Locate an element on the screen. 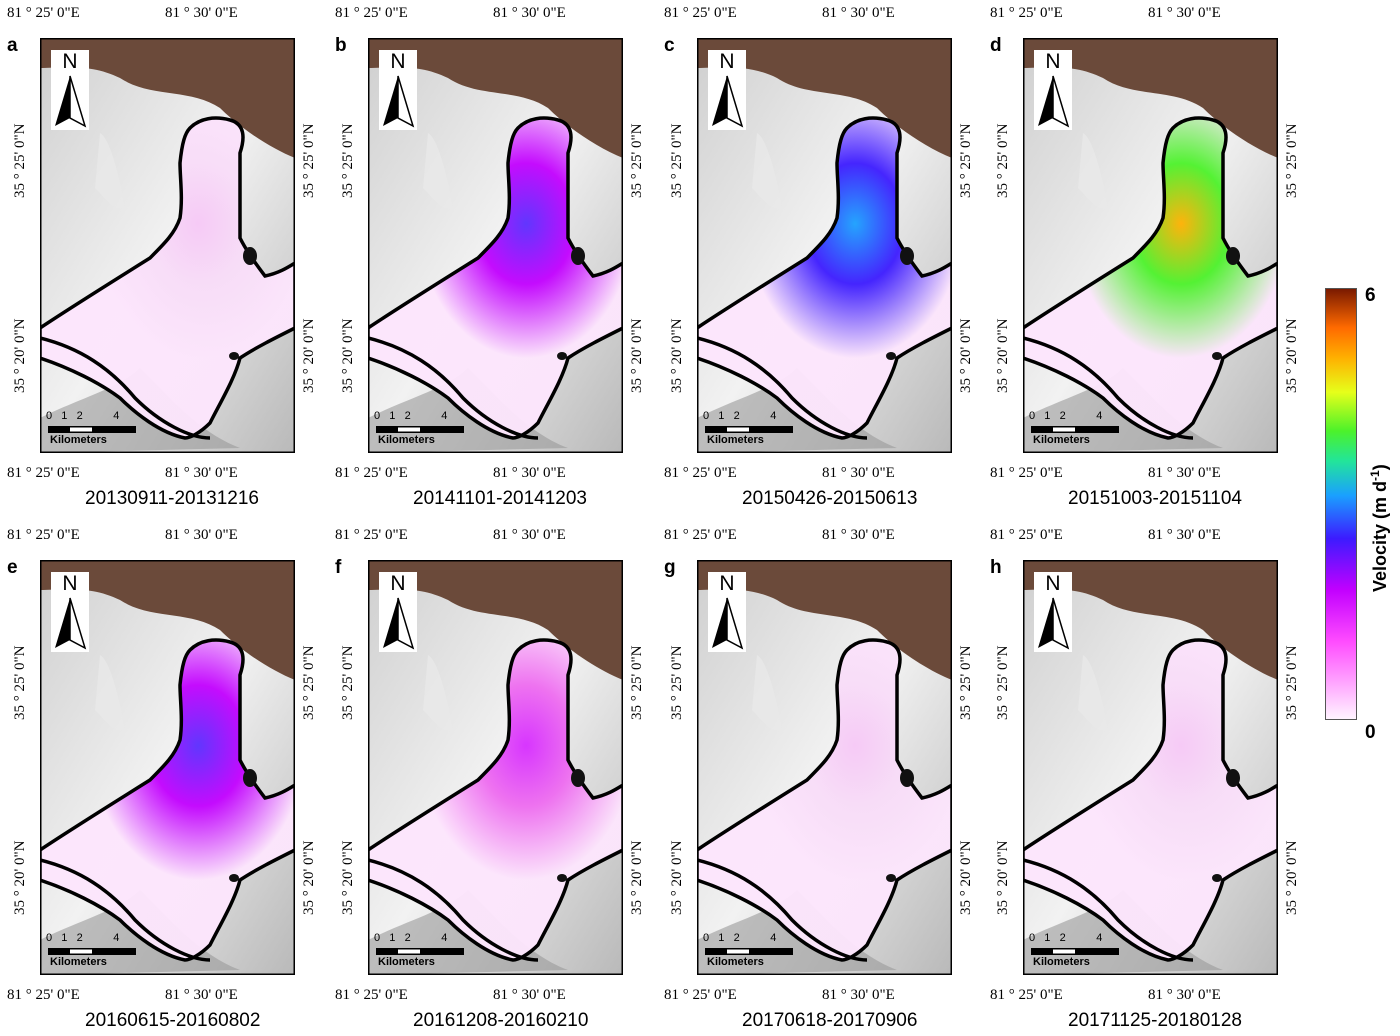  glacier-velocity-map is located at coordinates (1150, 245).